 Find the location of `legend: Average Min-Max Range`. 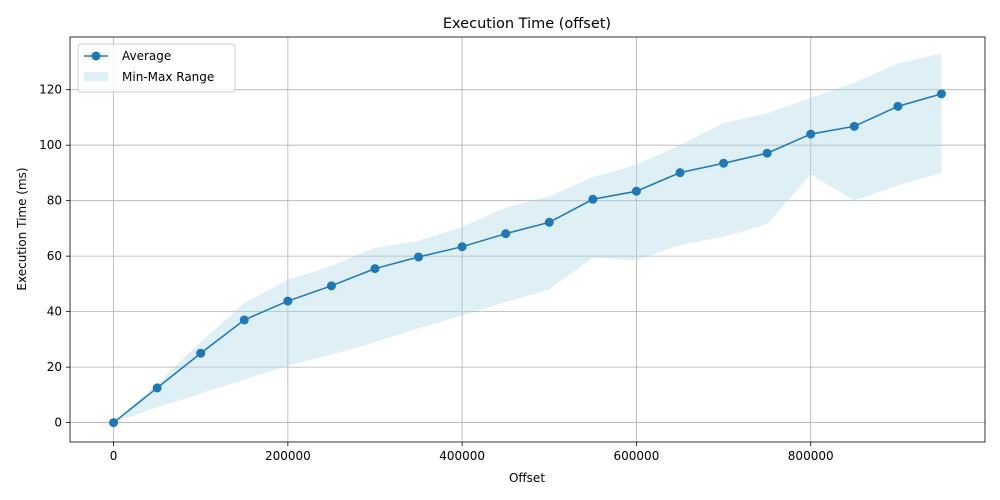

legend: Average Min-Max Range is located at coordinates (156, 68).